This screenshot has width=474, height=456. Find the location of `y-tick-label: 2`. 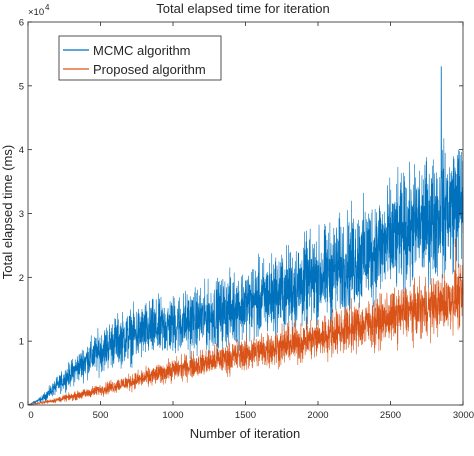

y-tick-label: 2 is located at coordinates (21, 278).